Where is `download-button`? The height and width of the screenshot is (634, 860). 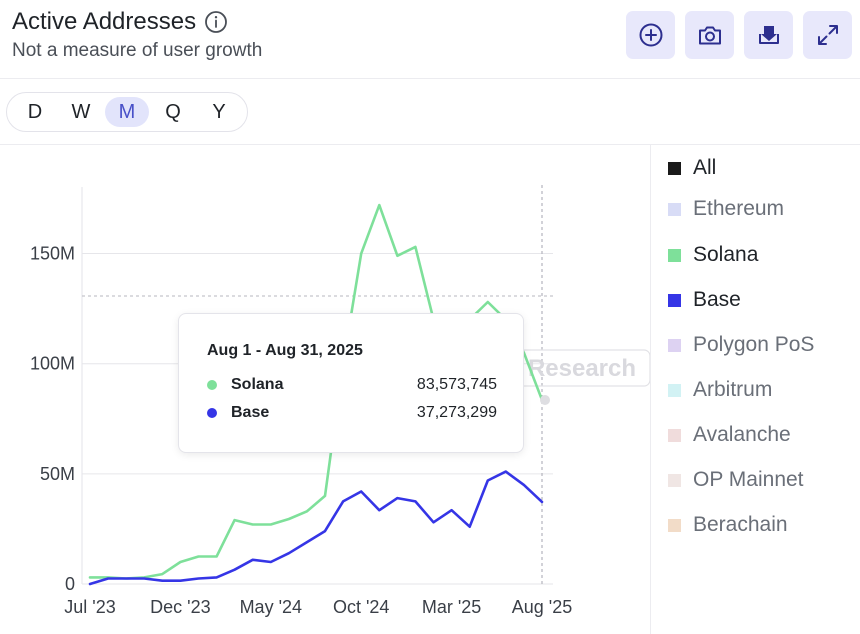
download-button is located at coordinates (768, 35).